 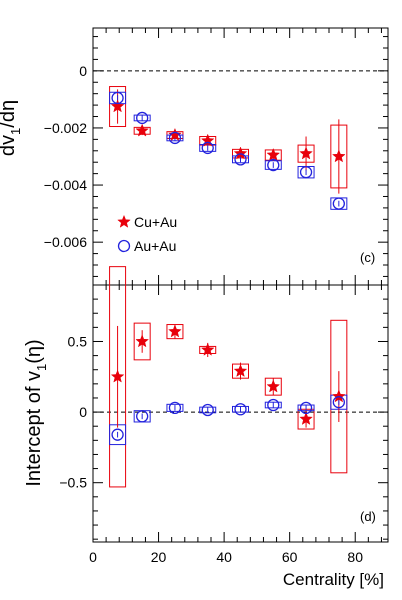 What do you see at coordinates (367, 257) in the screenshot?
I see `panel-c-label: (c)` at bounding box center [367, 257].